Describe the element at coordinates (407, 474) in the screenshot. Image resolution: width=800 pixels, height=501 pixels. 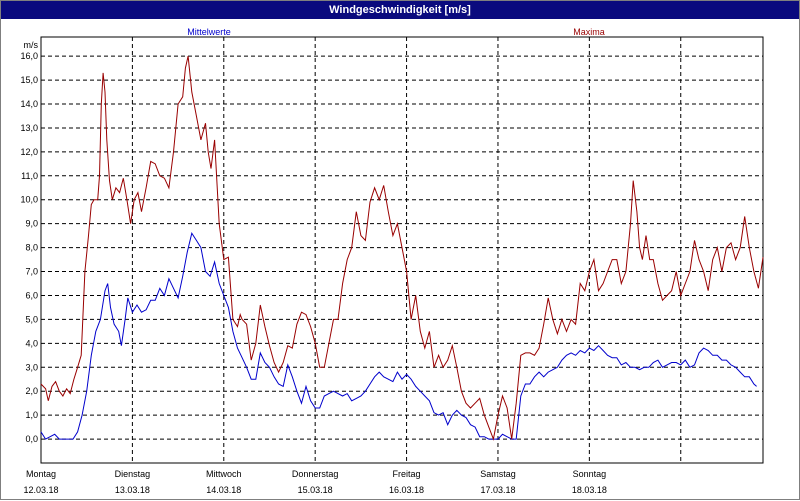
I see `x-tick-day: Freitag` at that location.